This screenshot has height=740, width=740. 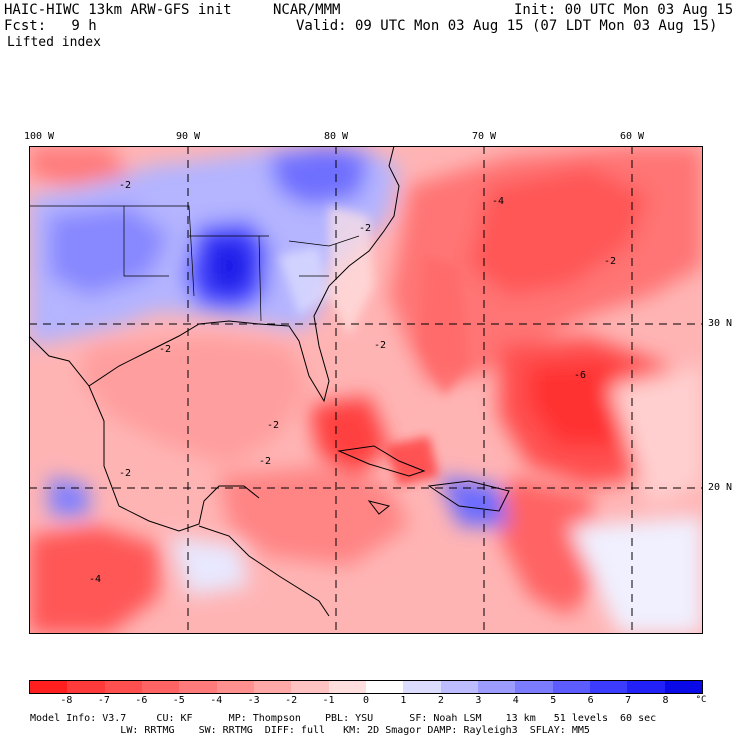 I want to click on colorbar-tick-label: 5, so click(x=553, y=700).